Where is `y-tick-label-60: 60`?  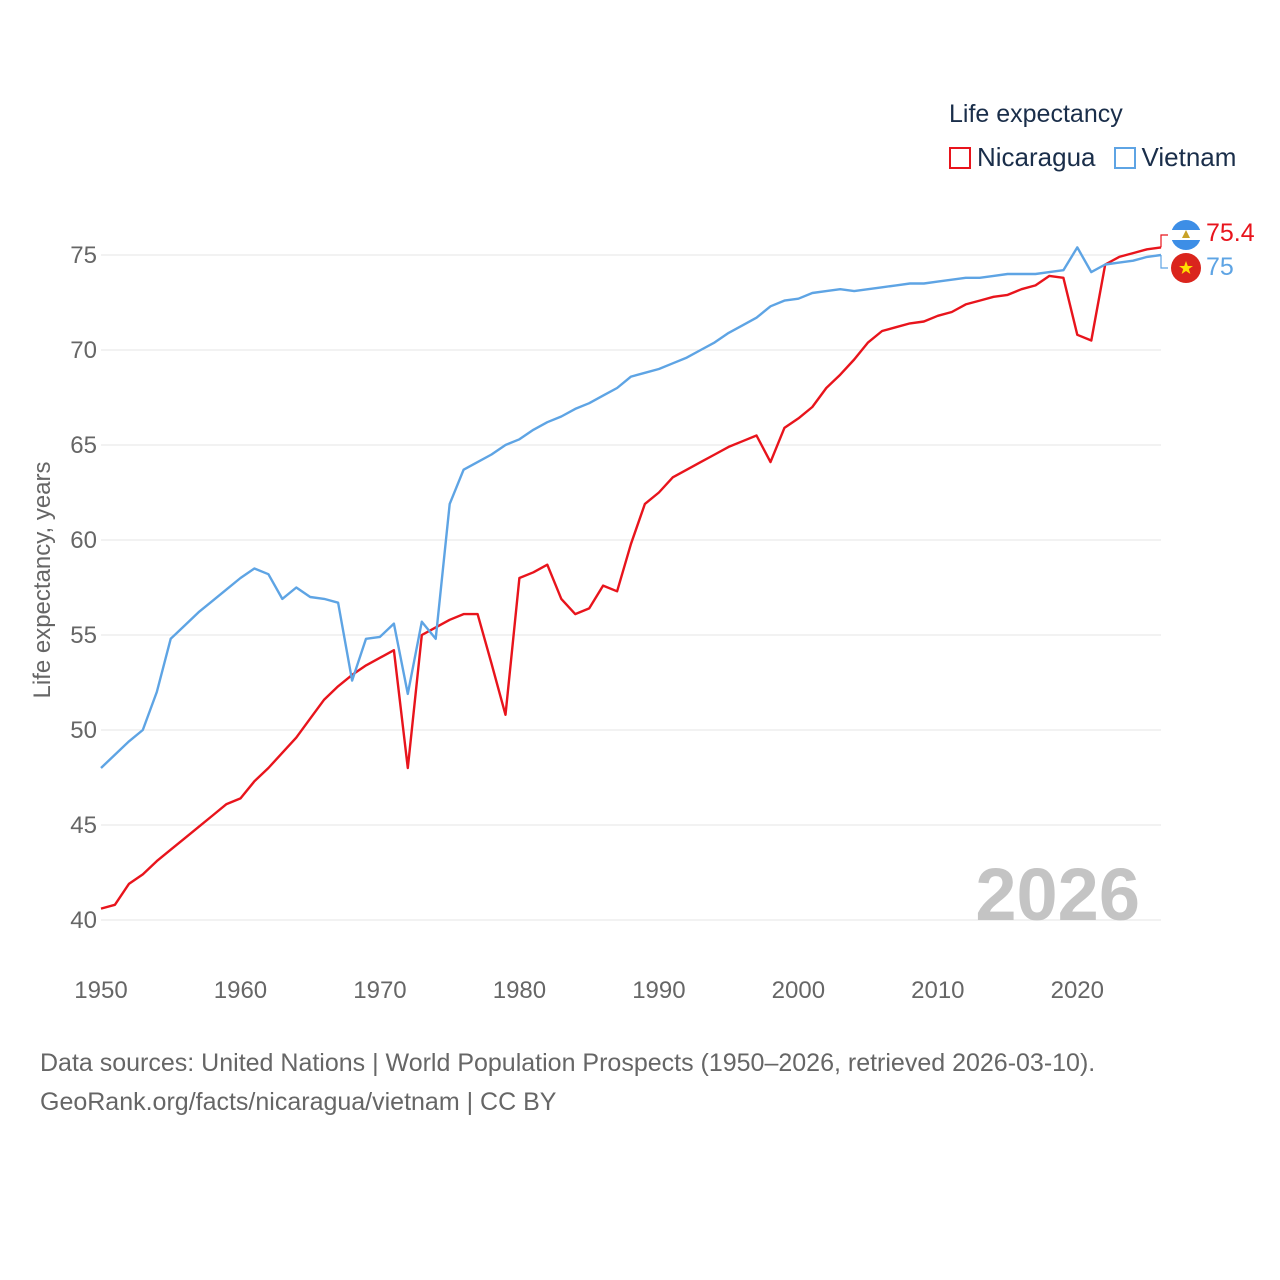
y-tick-label-60: 60 is located at coordinates (83, 540).